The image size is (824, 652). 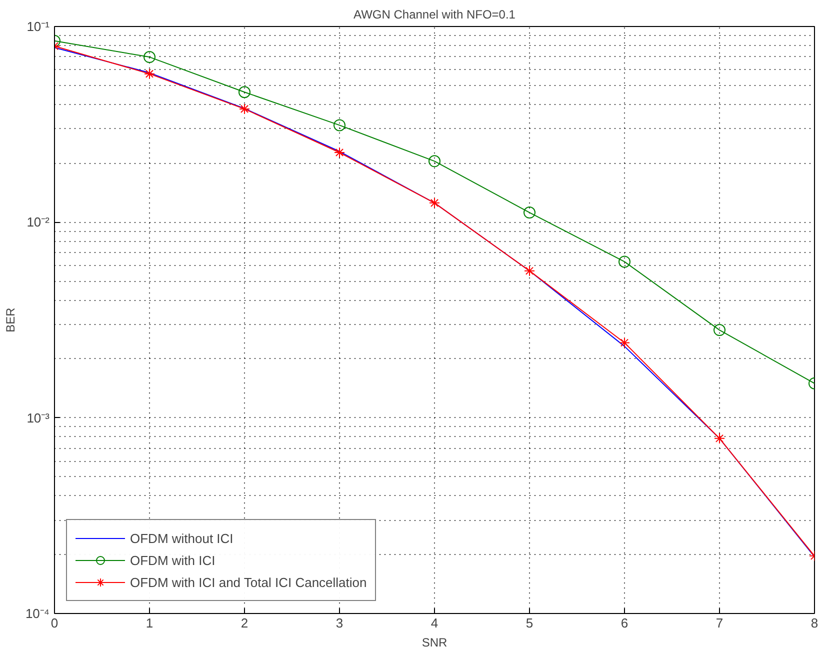 I want to click on x-tick-label: 1, so click(x=150, y=623).